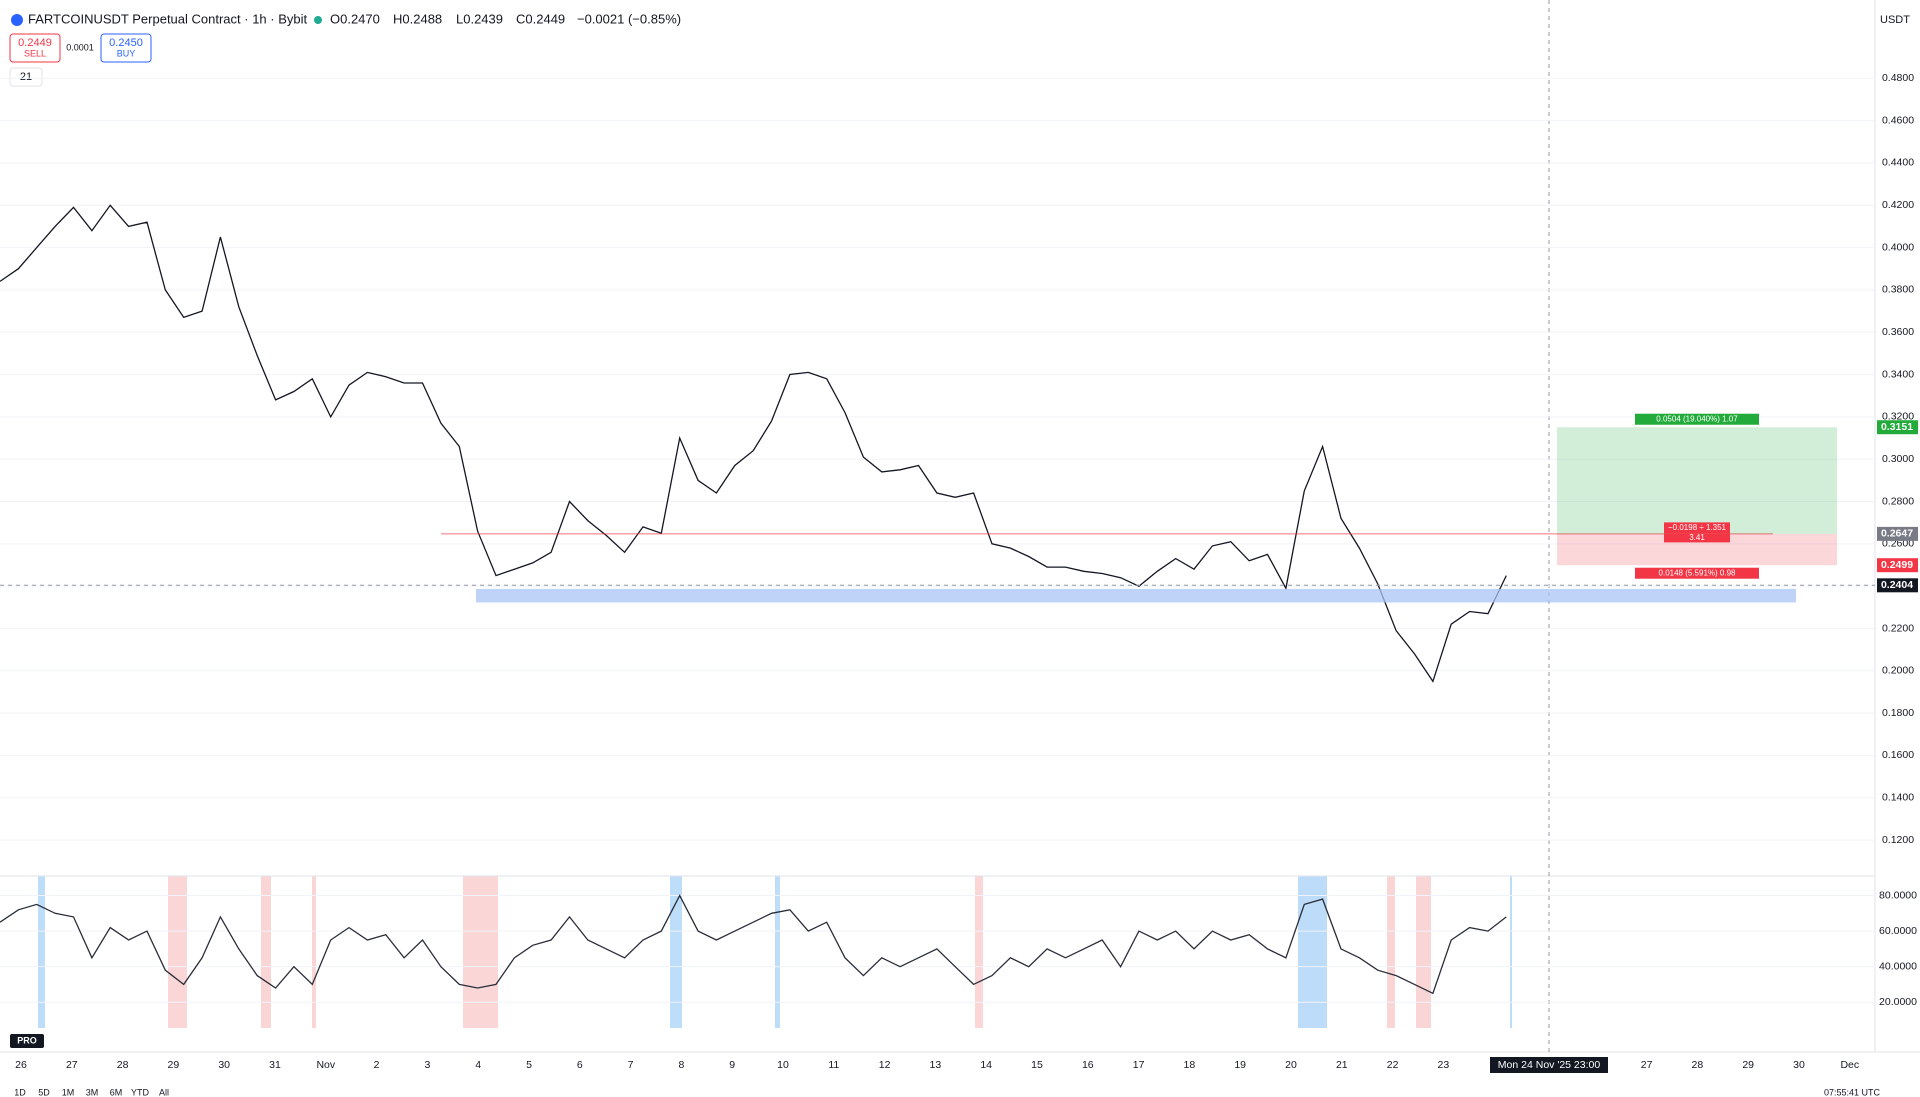 Image resolution: width=1920 pixels, height=1097 pixels. I want to click on range-button: All, so click(164, 1092).